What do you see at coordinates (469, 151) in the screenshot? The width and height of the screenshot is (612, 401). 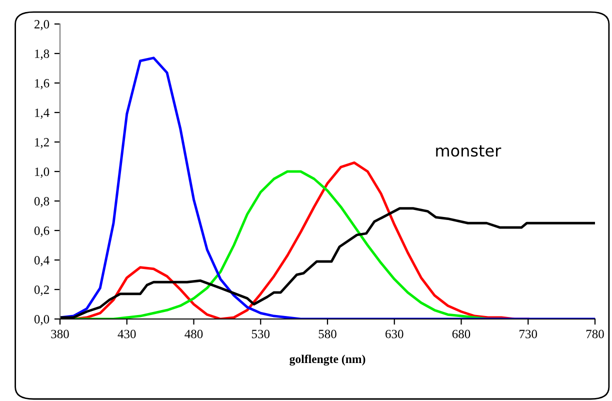 I see `text: monster` at bounding box center [469, 151].